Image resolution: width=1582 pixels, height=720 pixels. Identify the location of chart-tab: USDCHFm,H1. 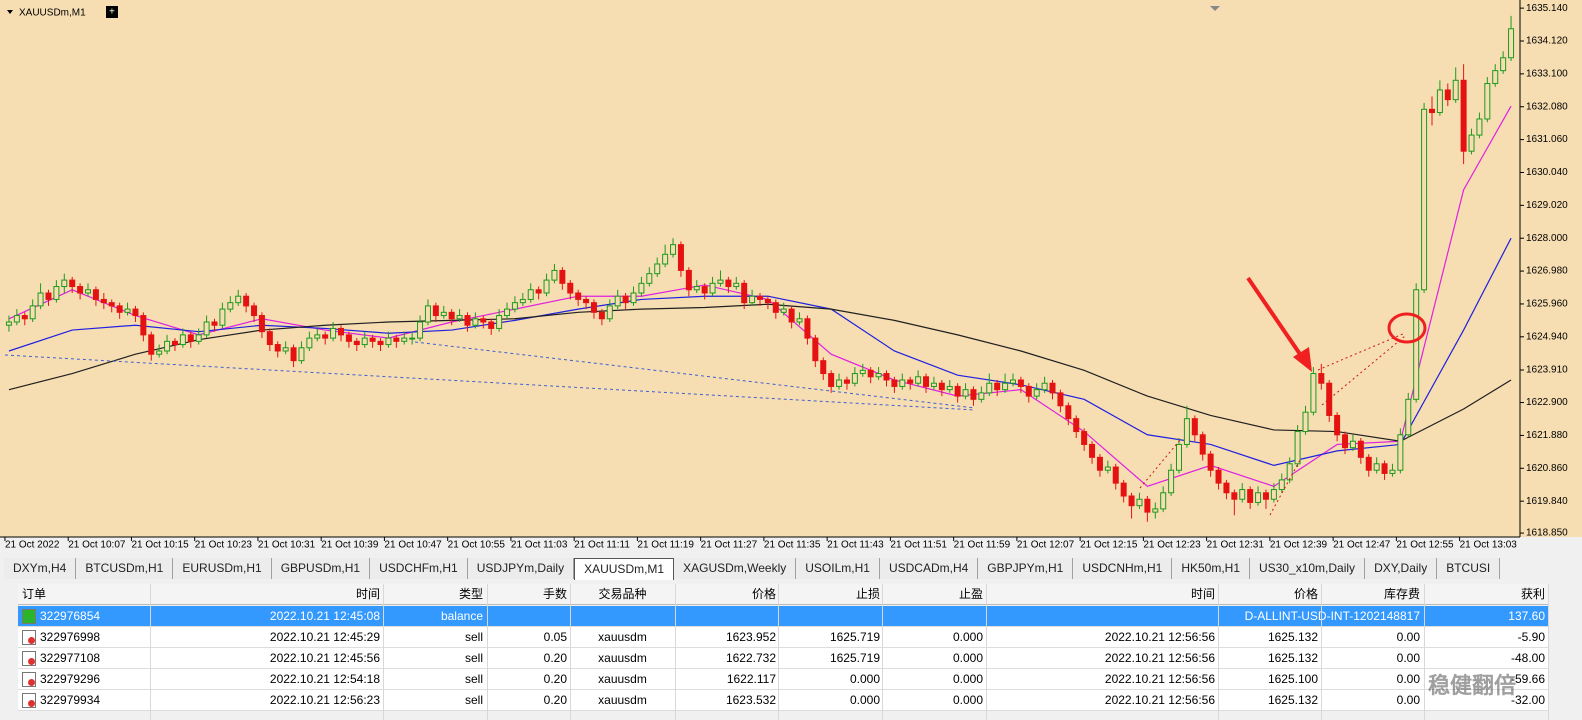
(419, 568).